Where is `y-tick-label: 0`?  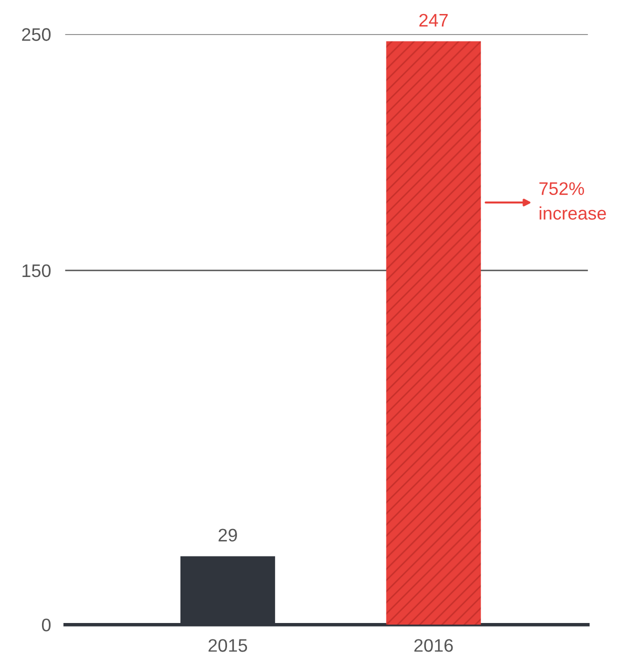 y-tick-label: 0 is located at coordinates (46, 625).